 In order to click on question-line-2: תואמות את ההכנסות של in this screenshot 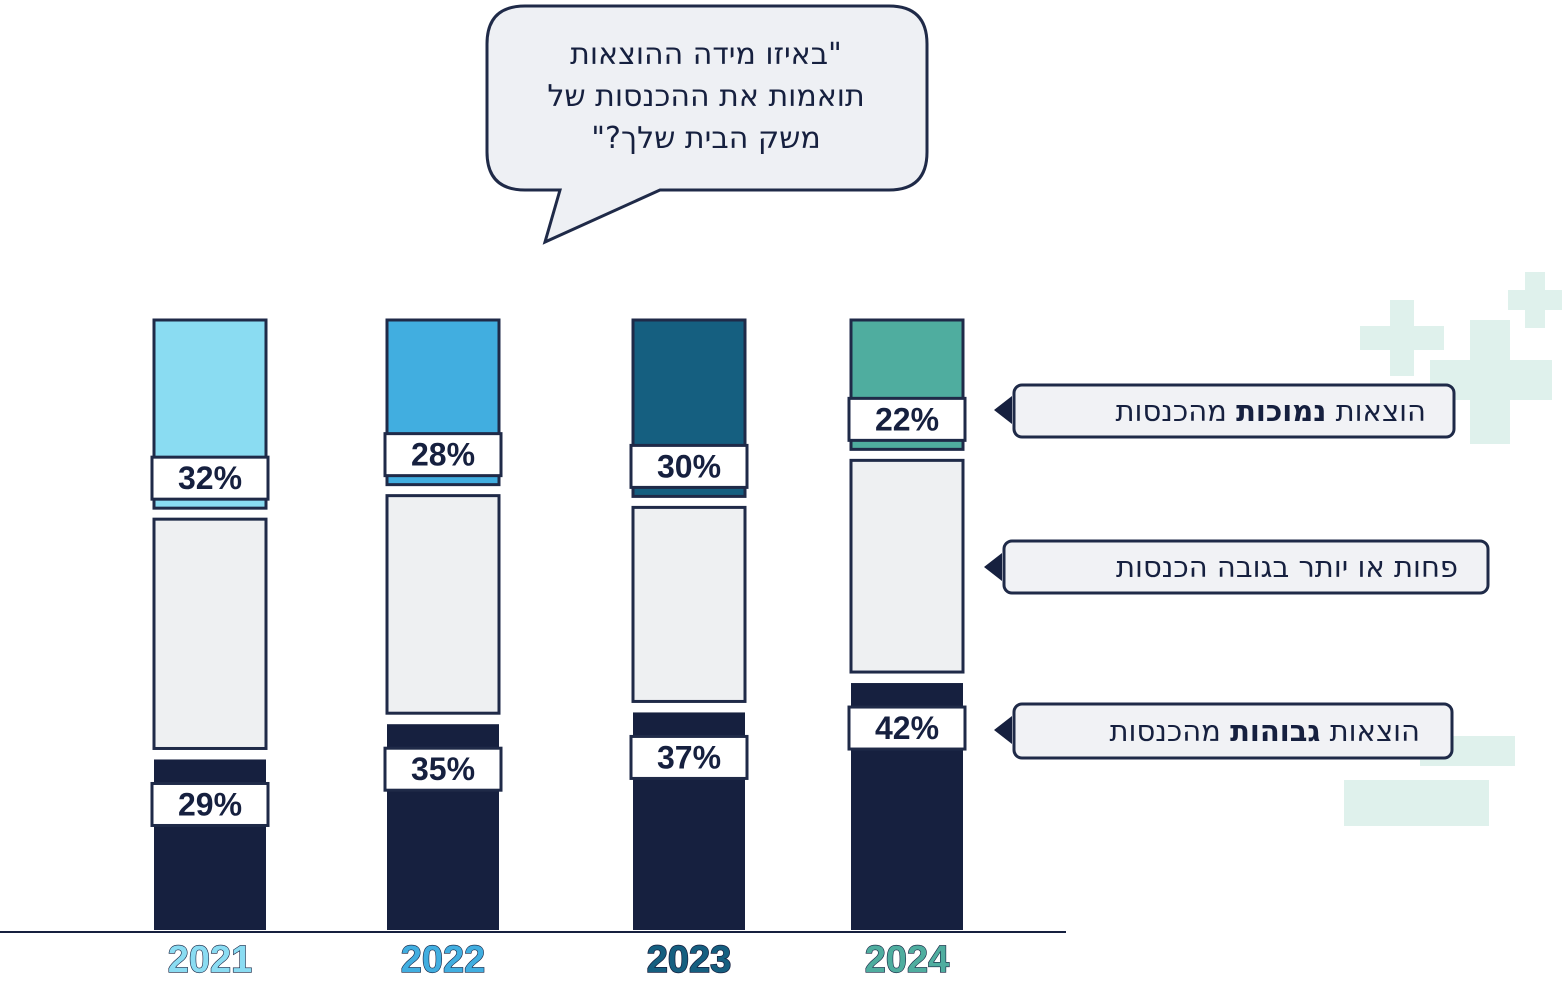, I will do `click(705, 96)`.